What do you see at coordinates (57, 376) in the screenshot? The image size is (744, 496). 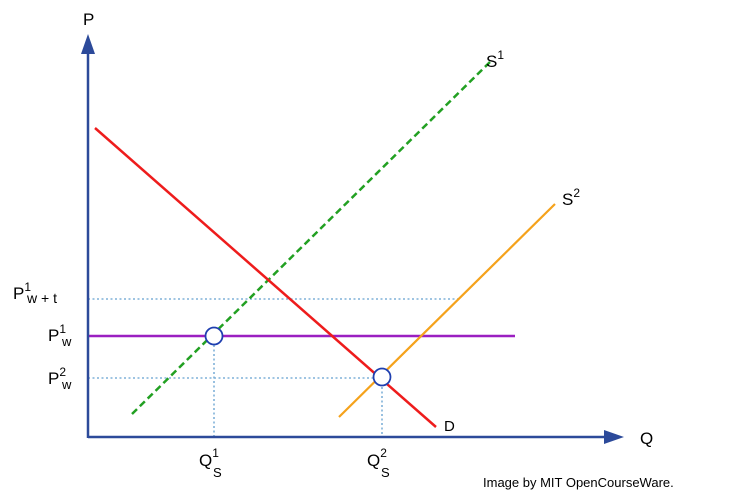 I see `pw2-label: P2` at bounding box center [57, 376].